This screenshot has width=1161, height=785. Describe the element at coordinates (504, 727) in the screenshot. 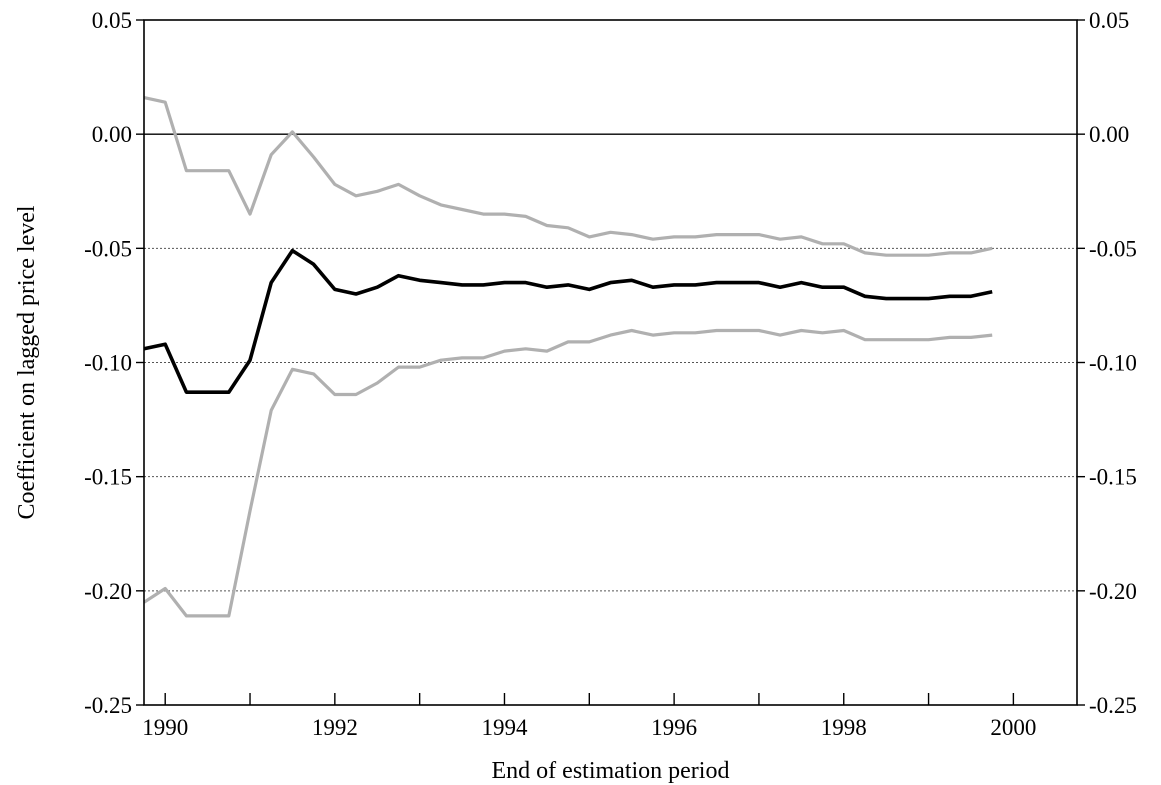

I see `x-tick-label: 1994` at that location.